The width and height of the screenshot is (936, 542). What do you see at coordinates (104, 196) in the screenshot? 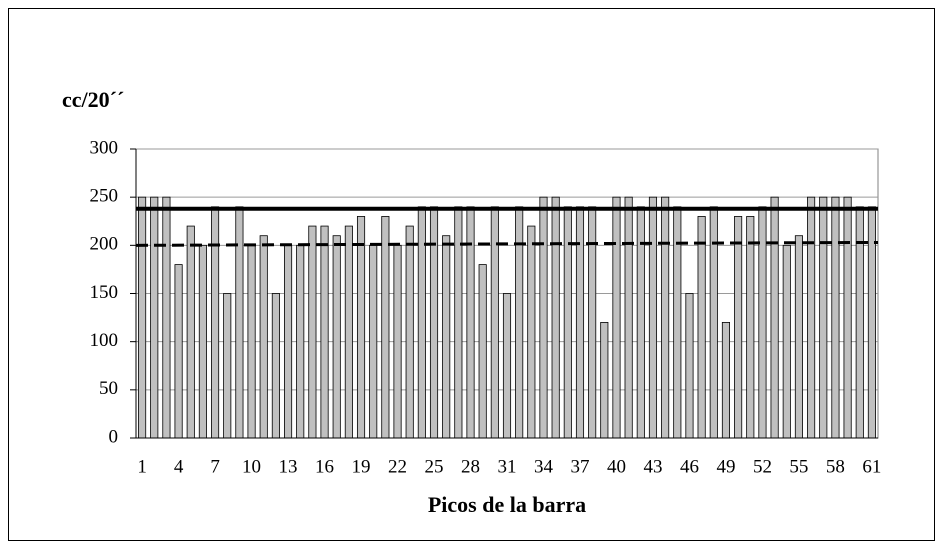
I see `y-tick-label: 250` at bounding box center [104, 196].